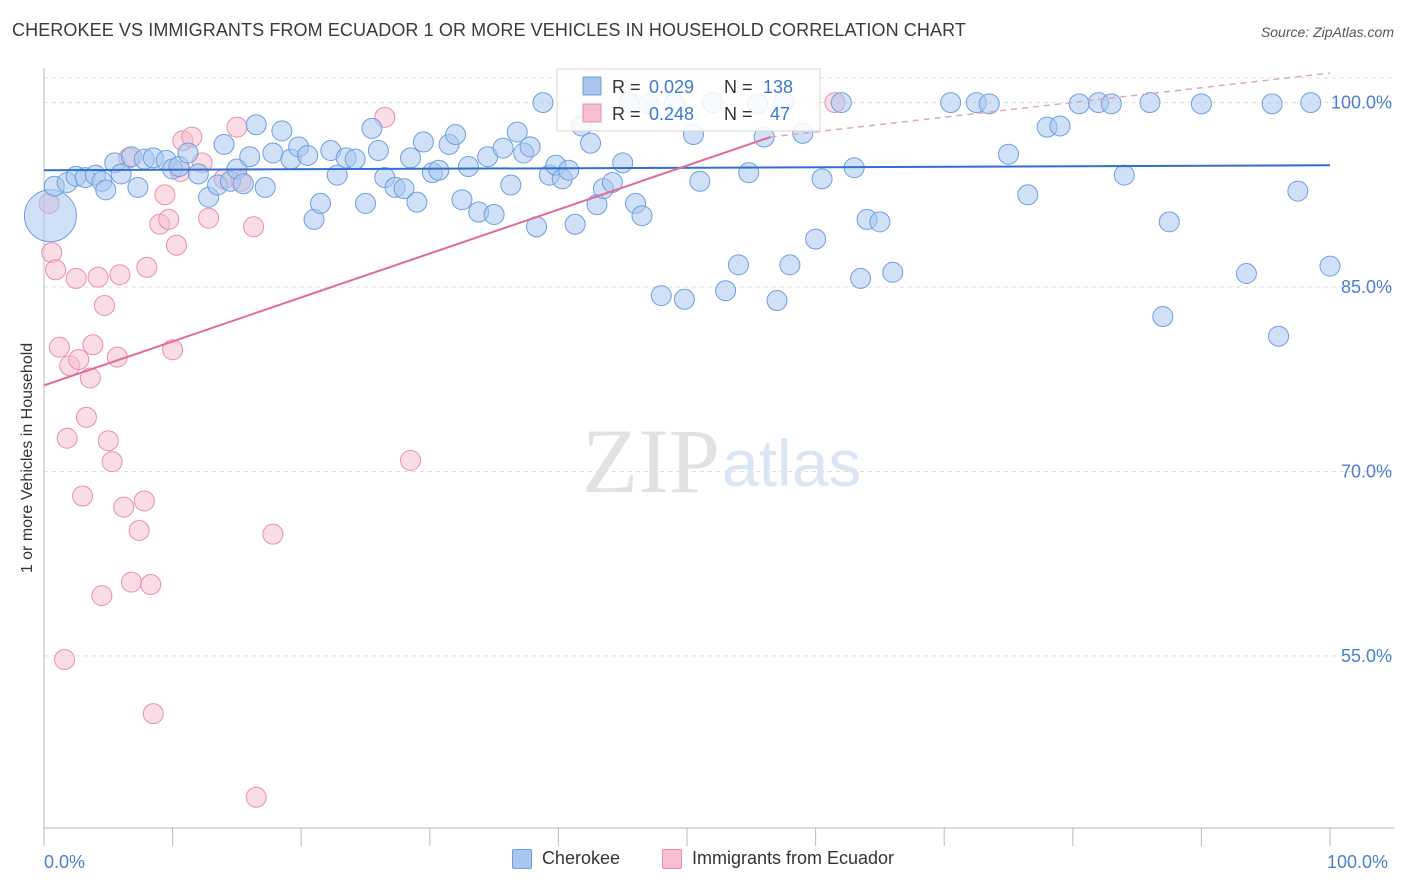  Describe the element at coordinates (521, 858) in the screenshot. I see `legend-swatch-cherokee` at that location.